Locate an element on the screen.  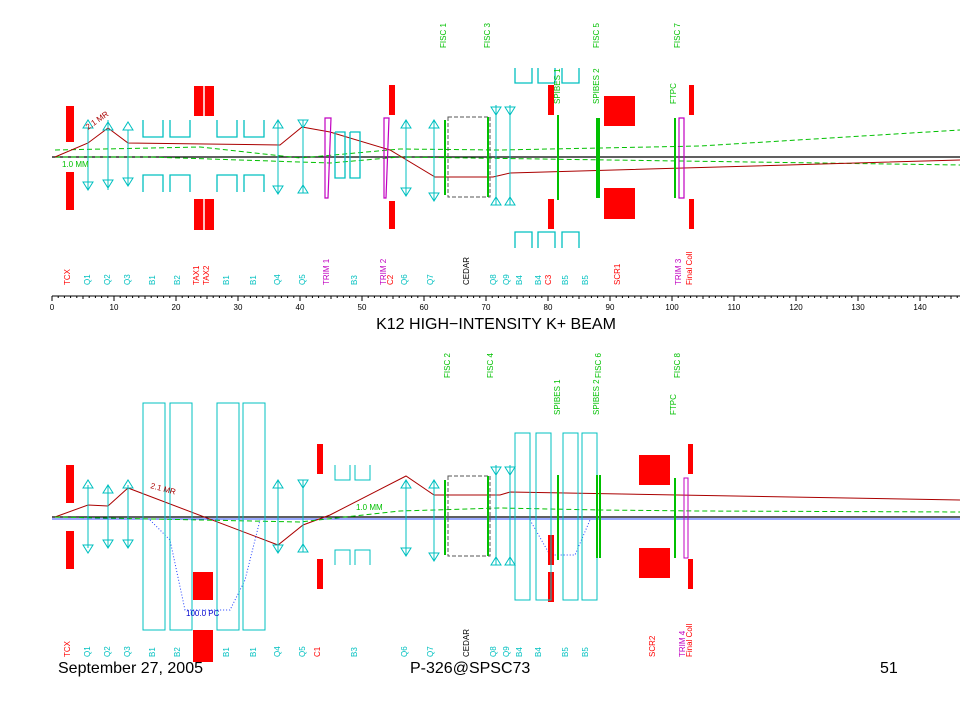
label-fisc-7: FISC 7 is located at coordinates (677, 35).